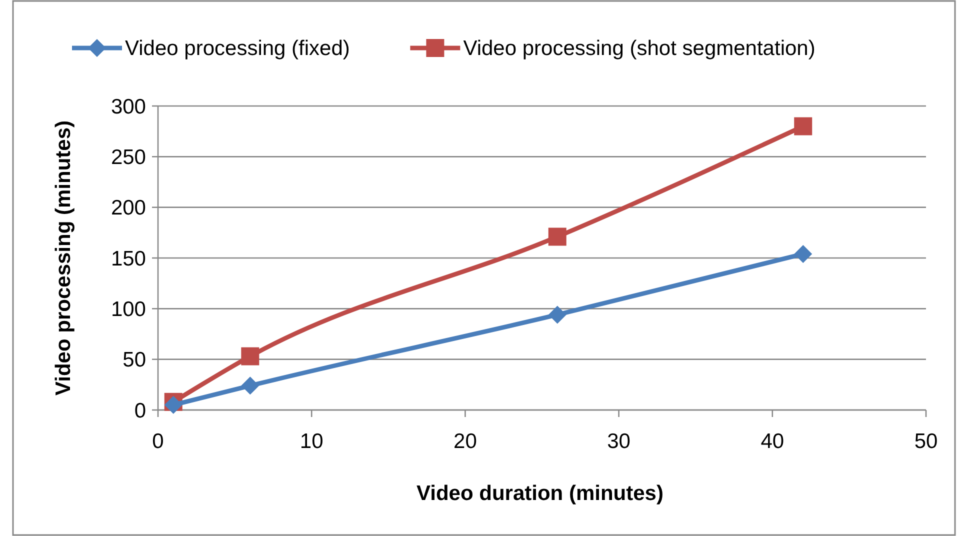 This screenshot has height=536, width=957. What do you see at coordinates (128, 258) in the screenshot?
I see `y-tick-label: 150` at bounding box center [128, 258].